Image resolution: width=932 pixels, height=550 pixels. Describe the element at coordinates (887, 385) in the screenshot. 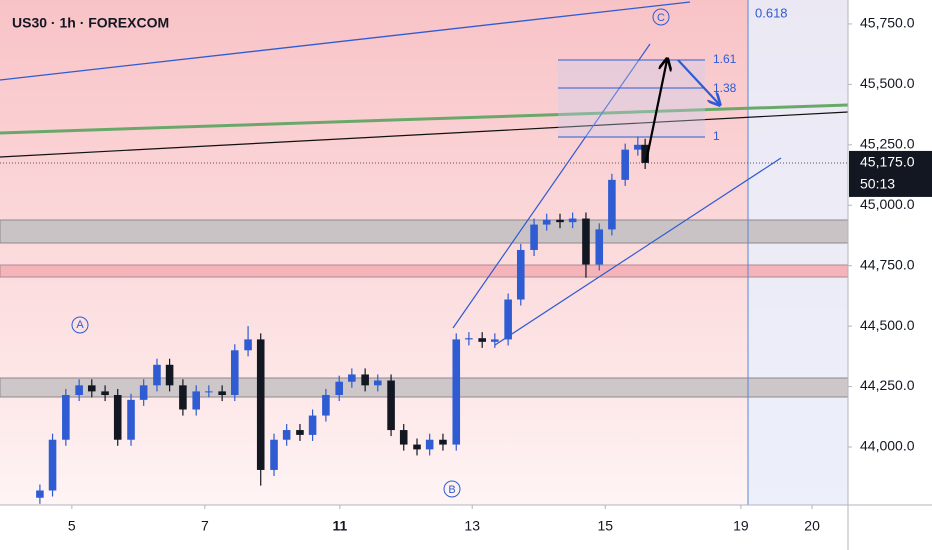

I see `y-tick-label: 44,250.0` at that location.